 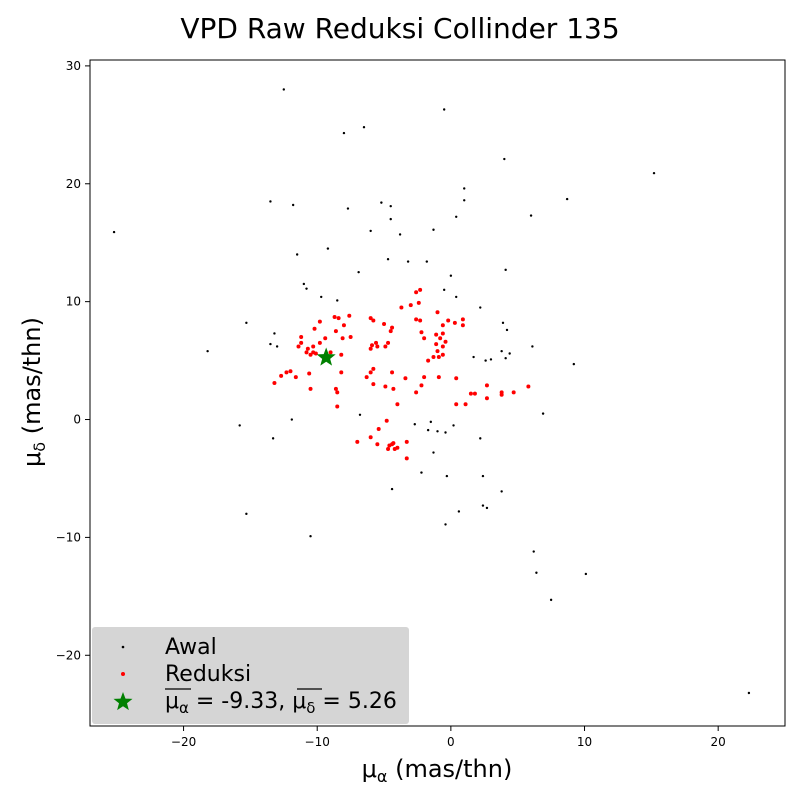 I want to click on x-axis-label: μα (mas/thn), so click(x=437, y=770).